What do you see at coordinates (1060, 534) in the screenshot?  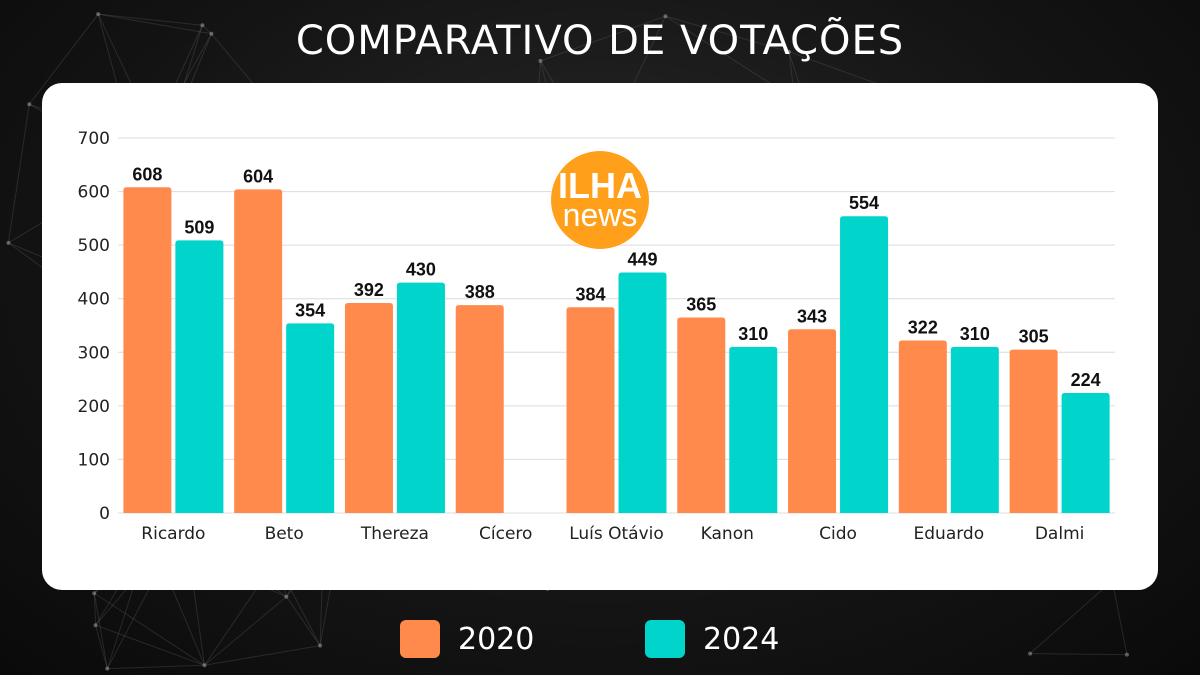 I see `x-tick-label: Dalmi` at bounding box center [1060, 534].